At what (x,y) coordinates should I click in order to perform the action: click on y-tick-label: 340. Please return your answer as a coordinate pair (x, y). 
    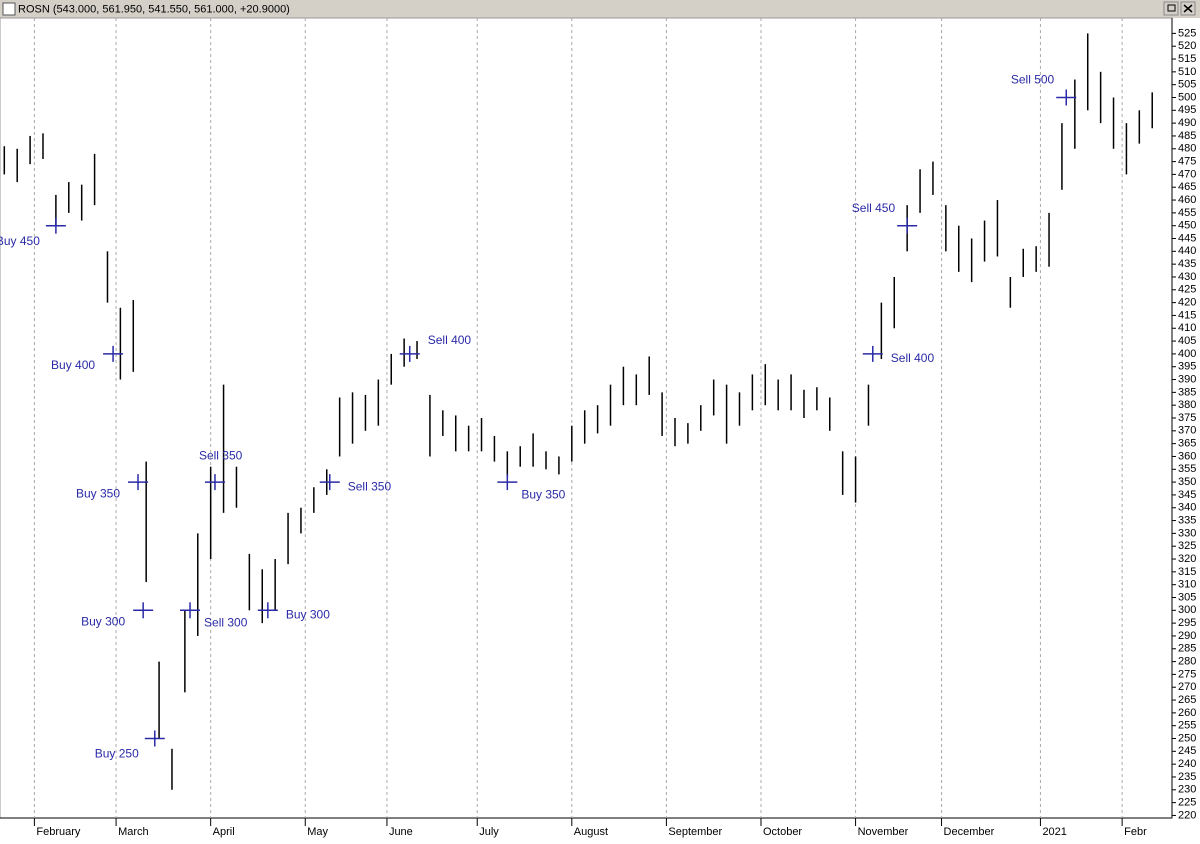
    Looking at the image, I should click on (1187, 508).